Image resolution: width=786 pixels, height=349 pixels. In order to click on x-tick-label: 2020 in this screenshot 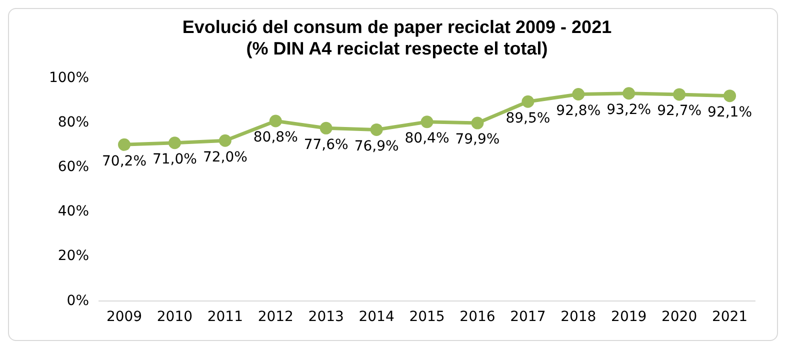, I will do `click(679, 317)`.